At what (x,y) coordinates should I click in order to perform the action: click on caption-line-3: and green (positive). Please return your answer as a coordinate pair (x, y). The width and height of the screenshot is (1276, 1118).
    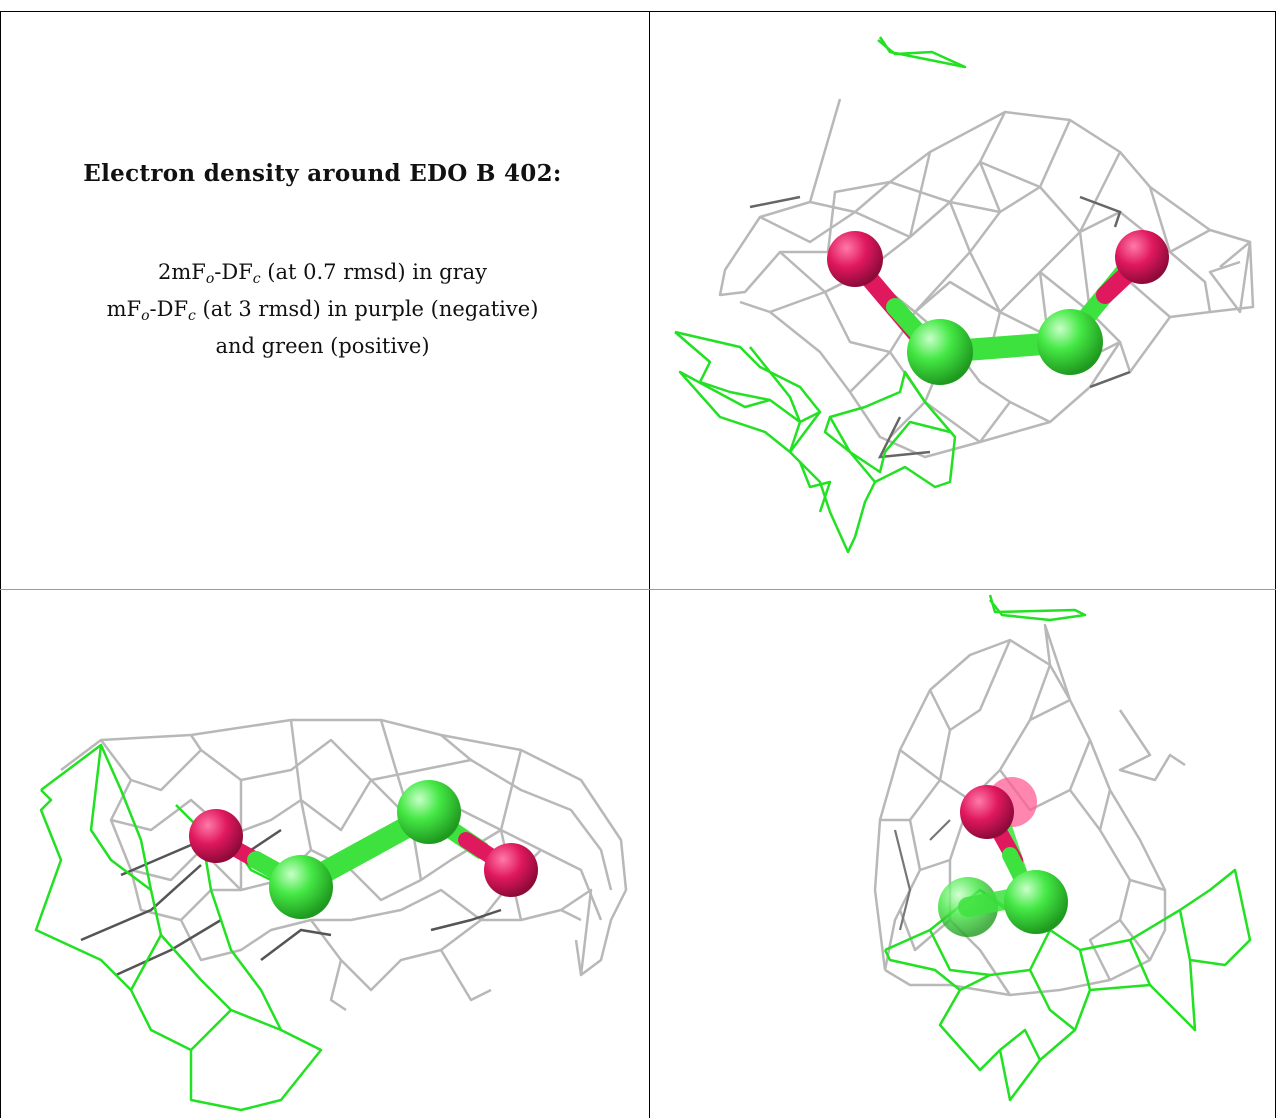
    Looking at the image, I should click on (322, 346).